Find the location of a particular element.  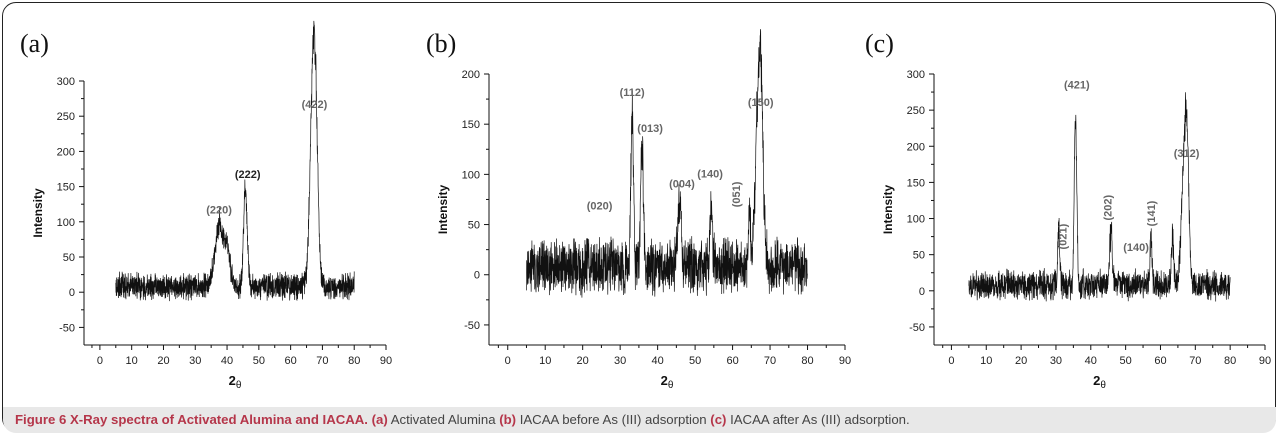

panel-label: (c) is located at coordinates (879, 43).